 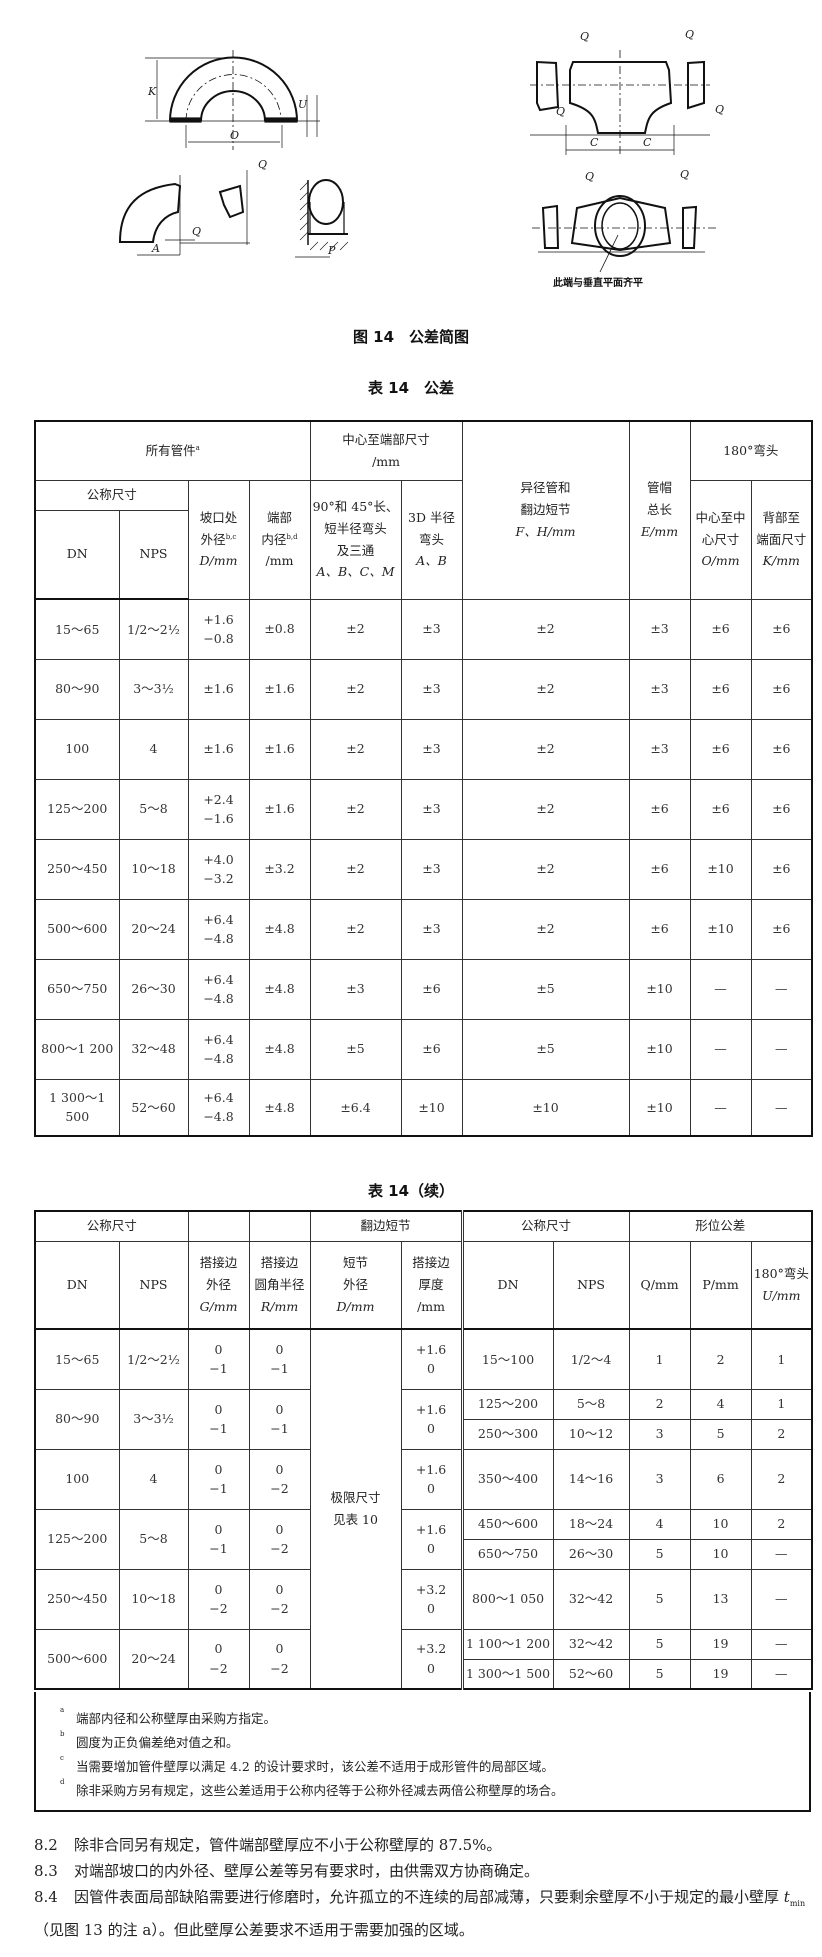 What do you see at coordinates (153, 1599) in the screenshot?
I see `cell-value: 10～18` at bounding box center [153, 1599].